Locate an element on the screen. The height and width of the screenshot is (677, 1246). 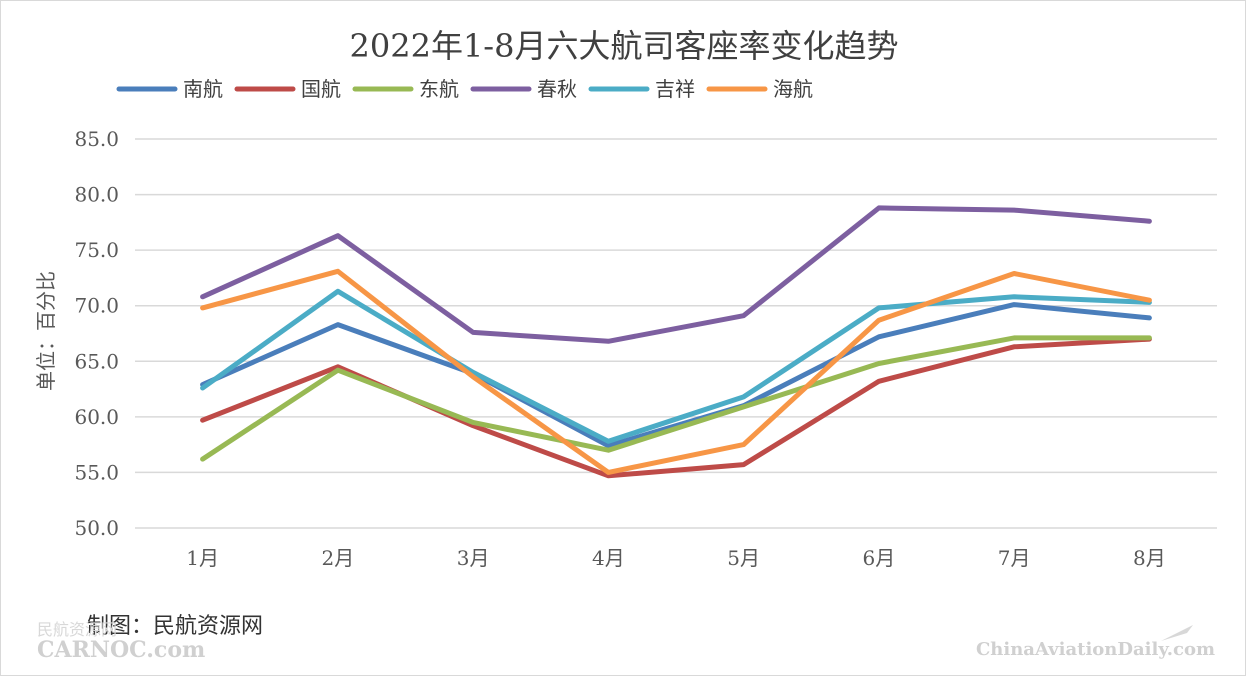
legend-label: 南航 is located at coordinates (203, 89).